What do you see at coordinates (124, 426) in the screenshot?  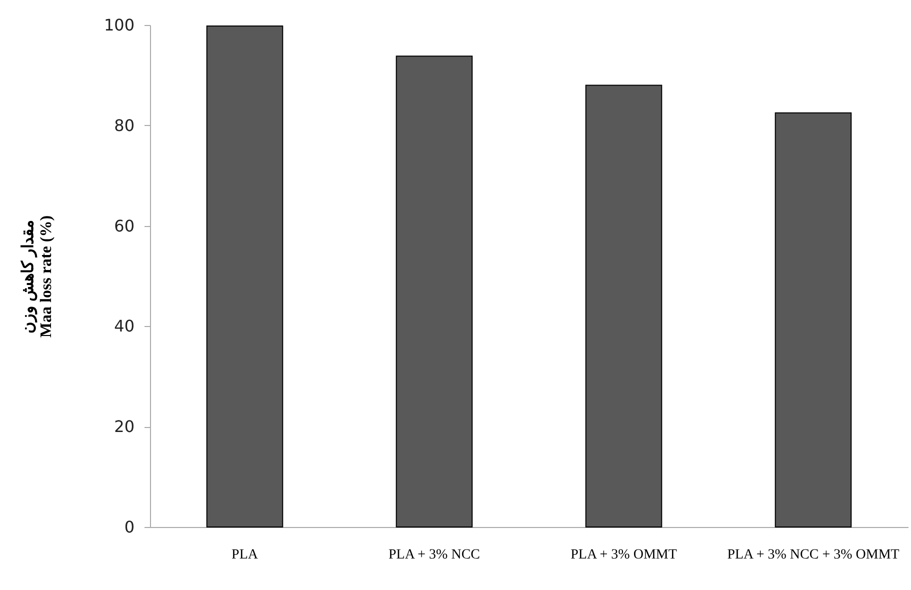 I see `y-tick-label: 20` at bounding box center [124, 426].